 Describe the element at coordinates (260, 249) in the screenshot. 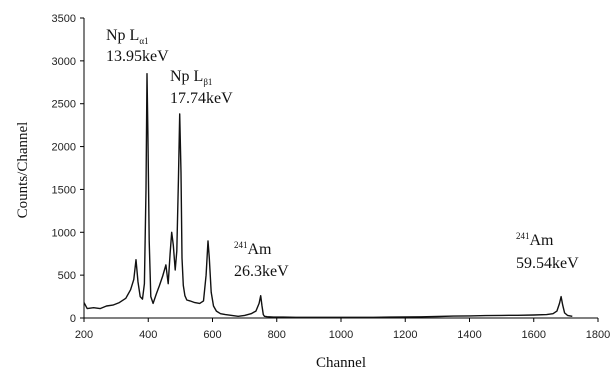

I see `annotation-am-26-label: Am` at that location.